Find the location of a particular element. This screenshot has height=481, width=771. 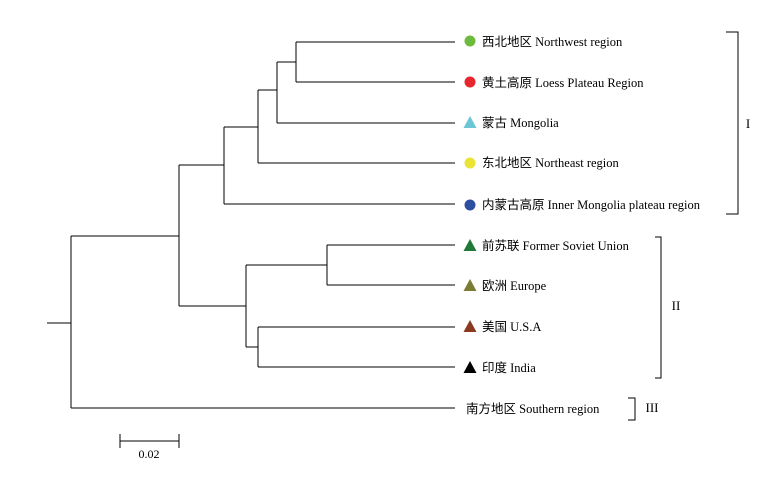

group-I-label: I is located at coordinates (748, 123).